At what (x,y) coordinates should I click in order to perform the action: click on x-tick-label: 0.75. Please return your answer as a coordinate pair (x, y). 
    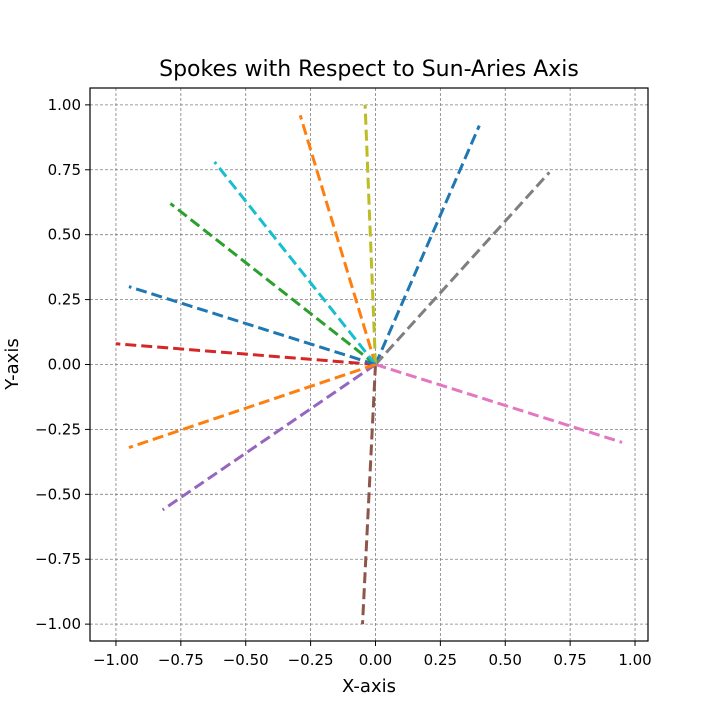
    Looking at the image, I should click on (569, 660).